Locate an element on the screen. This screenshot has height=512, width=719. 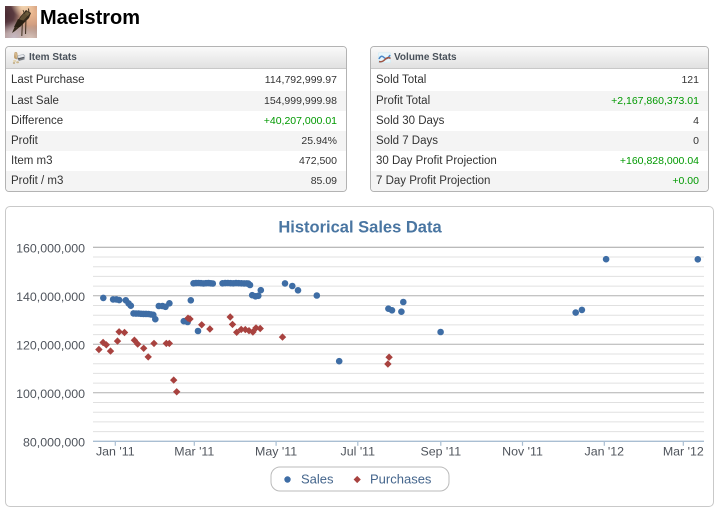
svg-text: Jul '11 is located at coordinates (358, 452).